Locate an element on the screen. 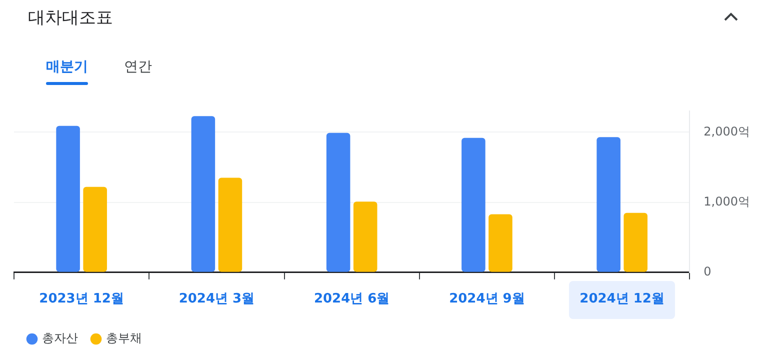 The width and height of the screenshot is (772, 360). y-tick-label: 0 is located at coordinates (708, 271).